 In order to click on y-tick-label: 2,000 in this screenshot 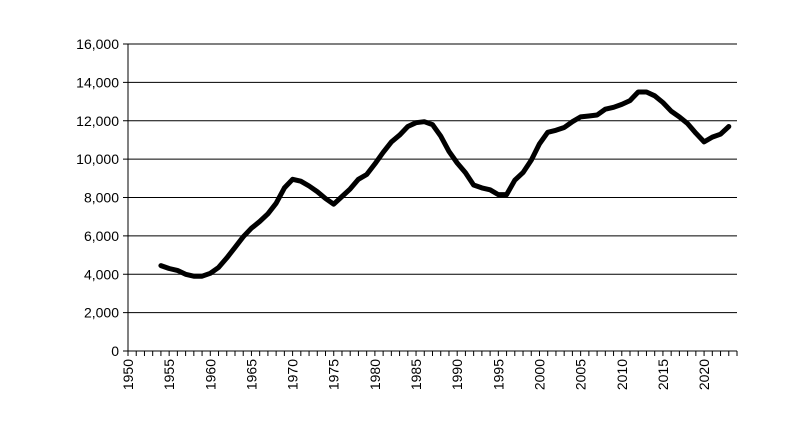, I will do `click(101, 313)`.